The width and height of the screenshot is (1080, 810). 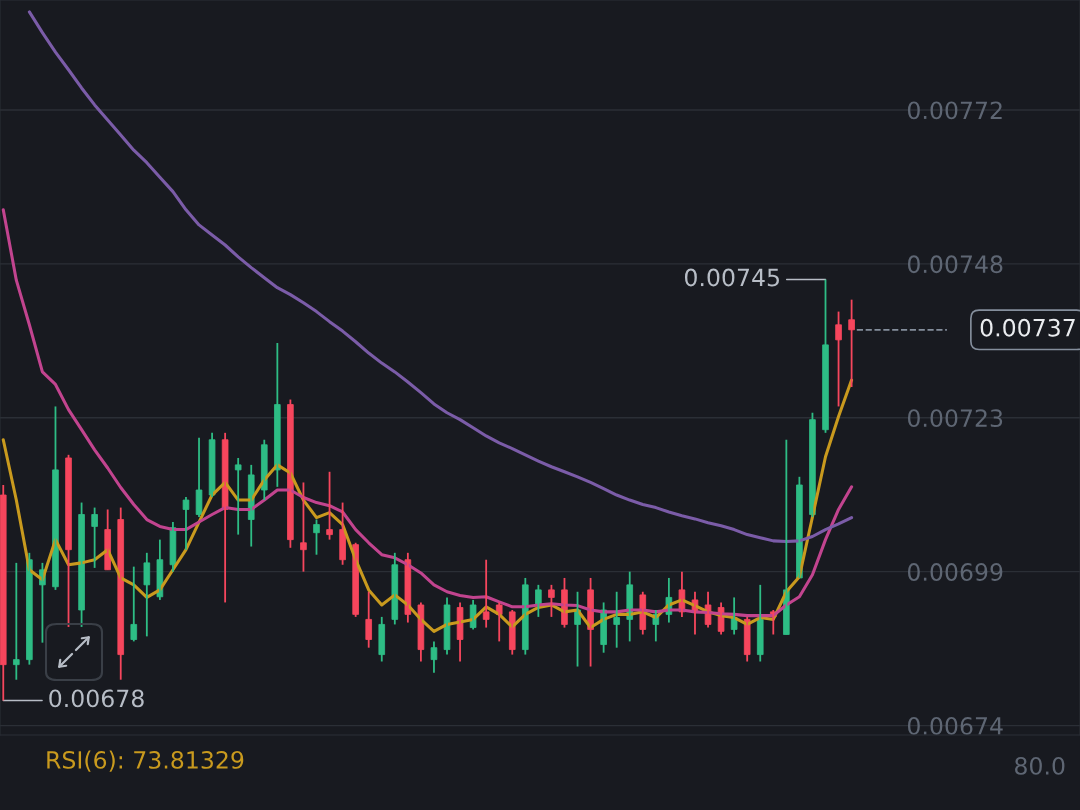 I want to click on y-tick-label: 0.00772, so click(x=954, y=110).